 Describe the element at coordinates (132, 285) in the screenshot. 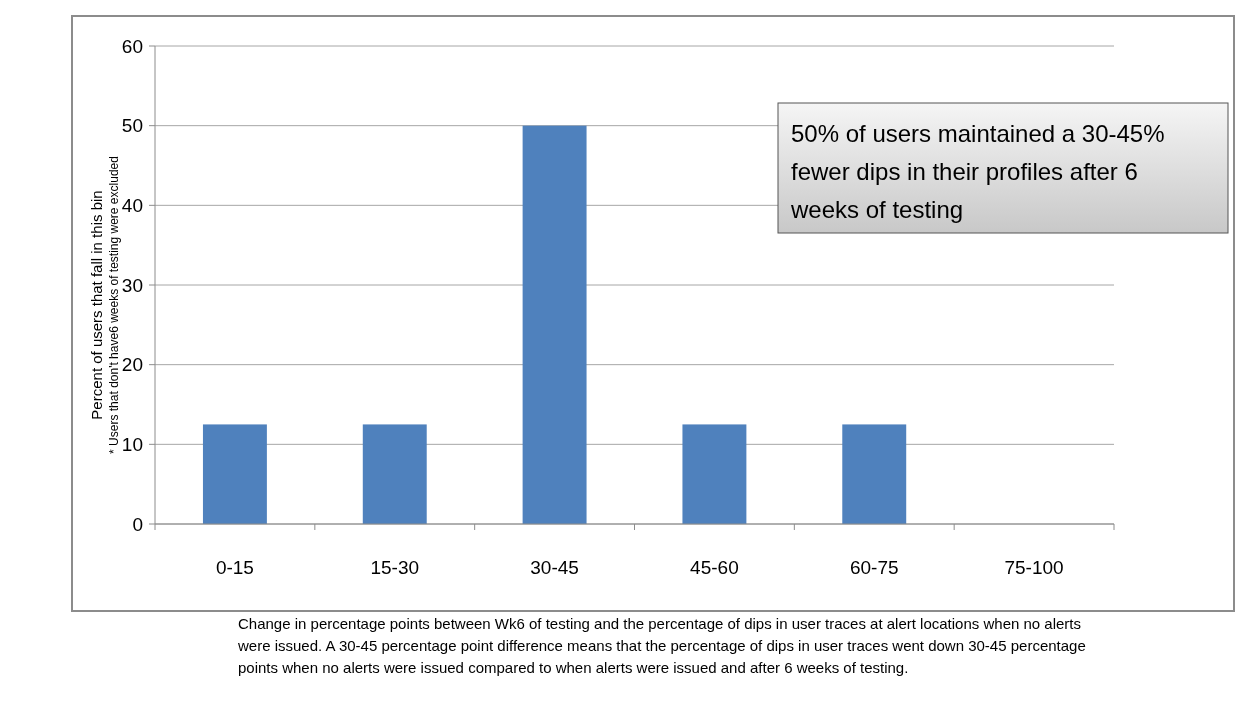

I see `y-tick-label: 30` at that location.